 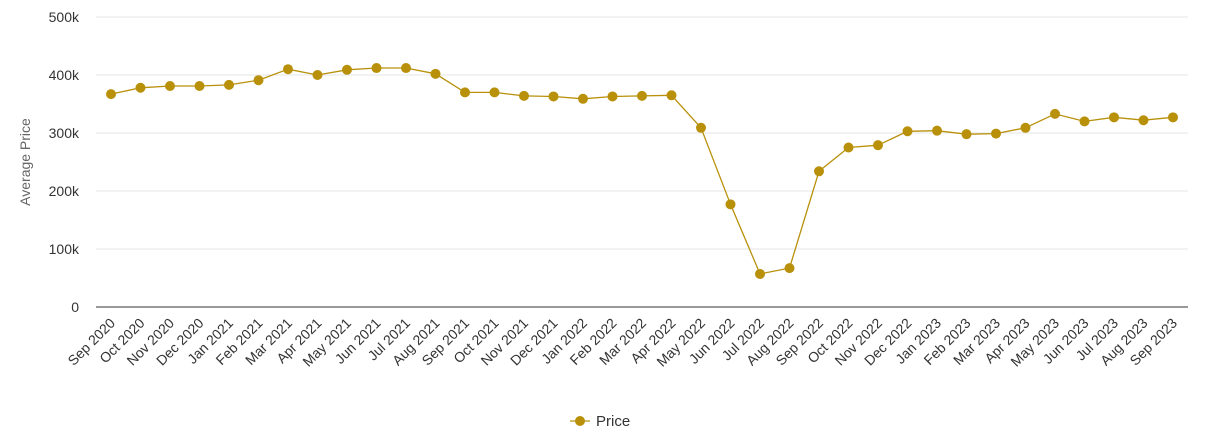 I want to click on y-tick-label: 500k, so click(x=64, y=17).